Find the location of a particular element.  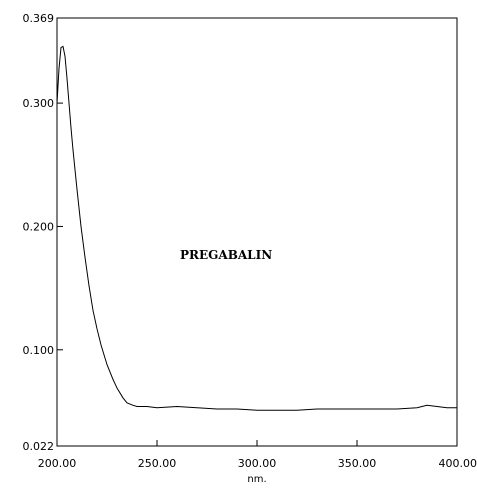

x-tick-label: 350.00 is located at coordinates (357, 463).